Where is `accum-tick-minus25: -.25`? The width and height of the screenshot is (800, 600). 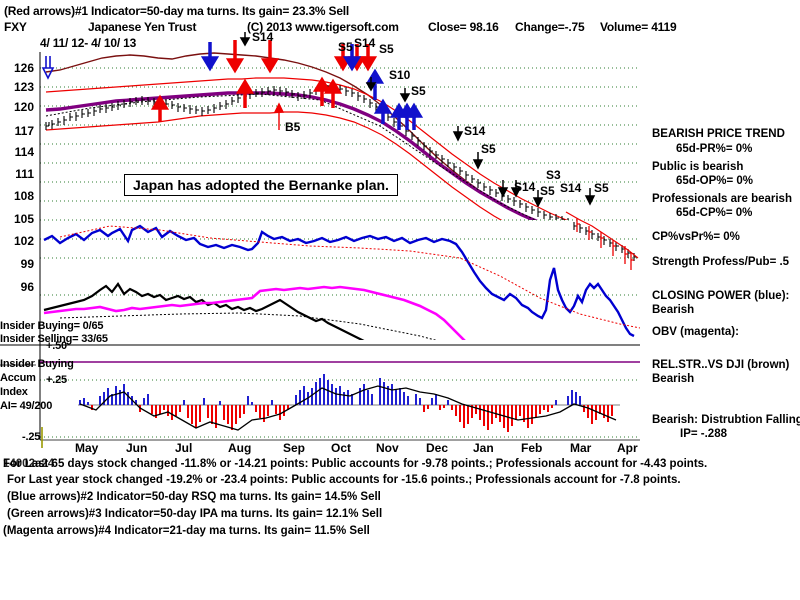 accum-tick-minus25: -.25 is located at coordinates (31, 437).